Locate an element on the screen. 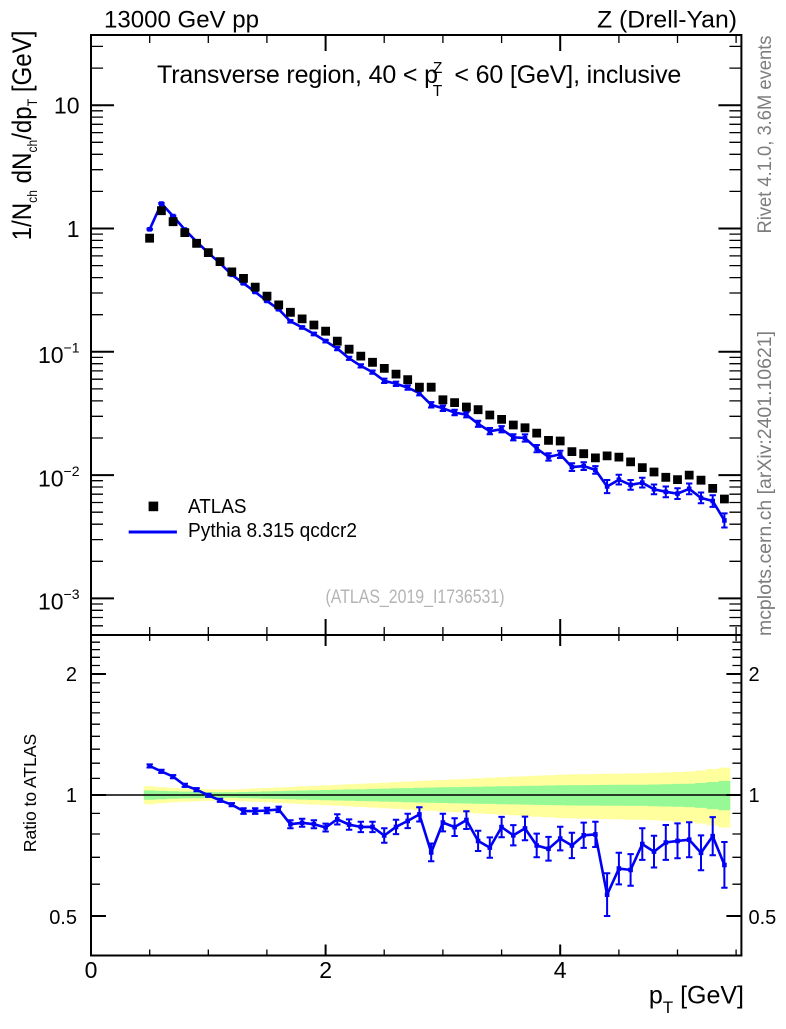 This screenshot has height=1029, width=786. svg-text: 0 is located at coordinates (91, 970).